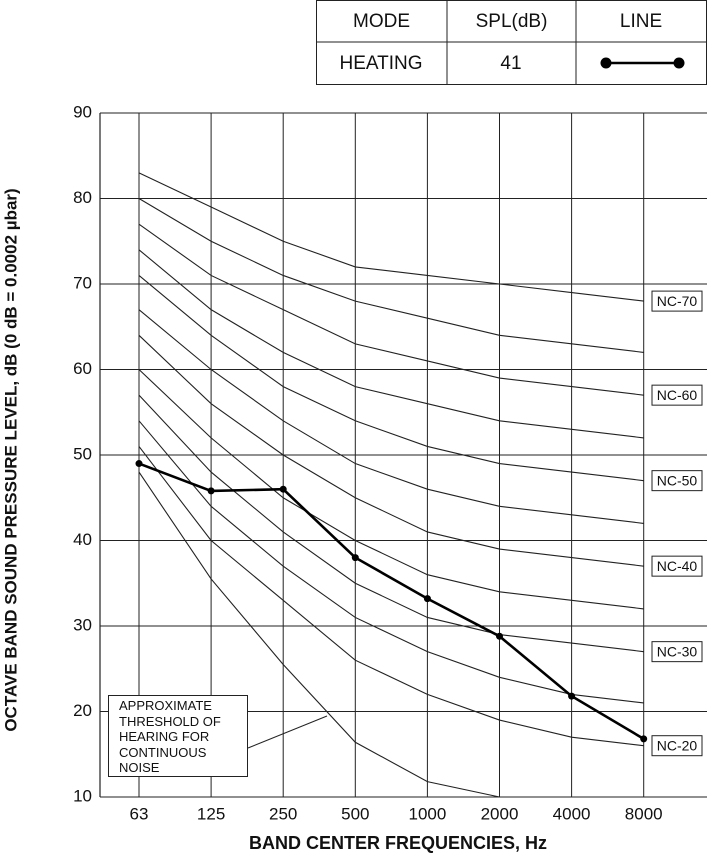 The width and height of the screenshot is (707, 855). Describe the element at coordinates (82, 453) in the screenshot. I see `y-tick-label: 50` at that location.